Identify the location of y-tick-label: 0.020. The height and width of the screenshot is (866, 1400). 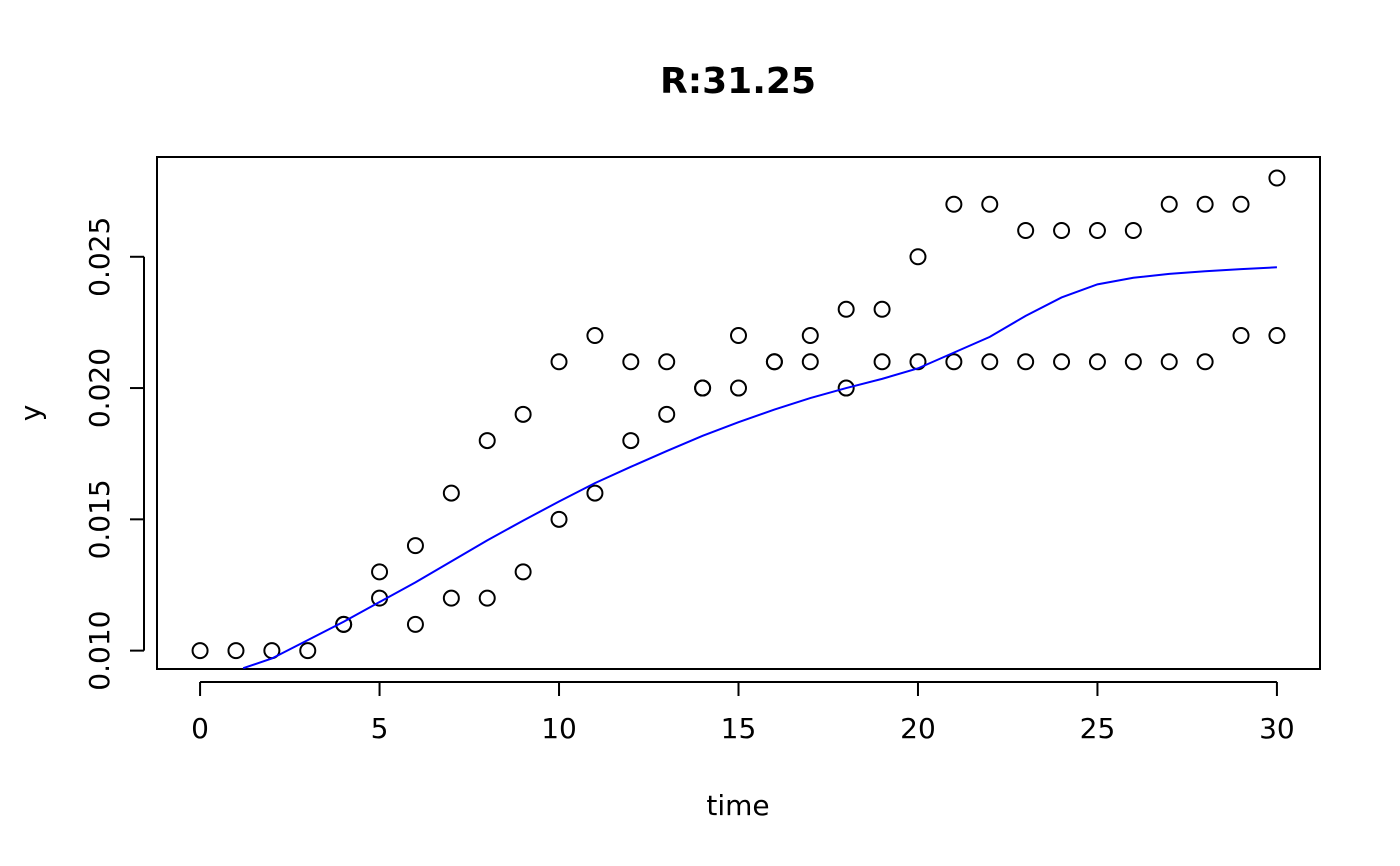
(99, 388).